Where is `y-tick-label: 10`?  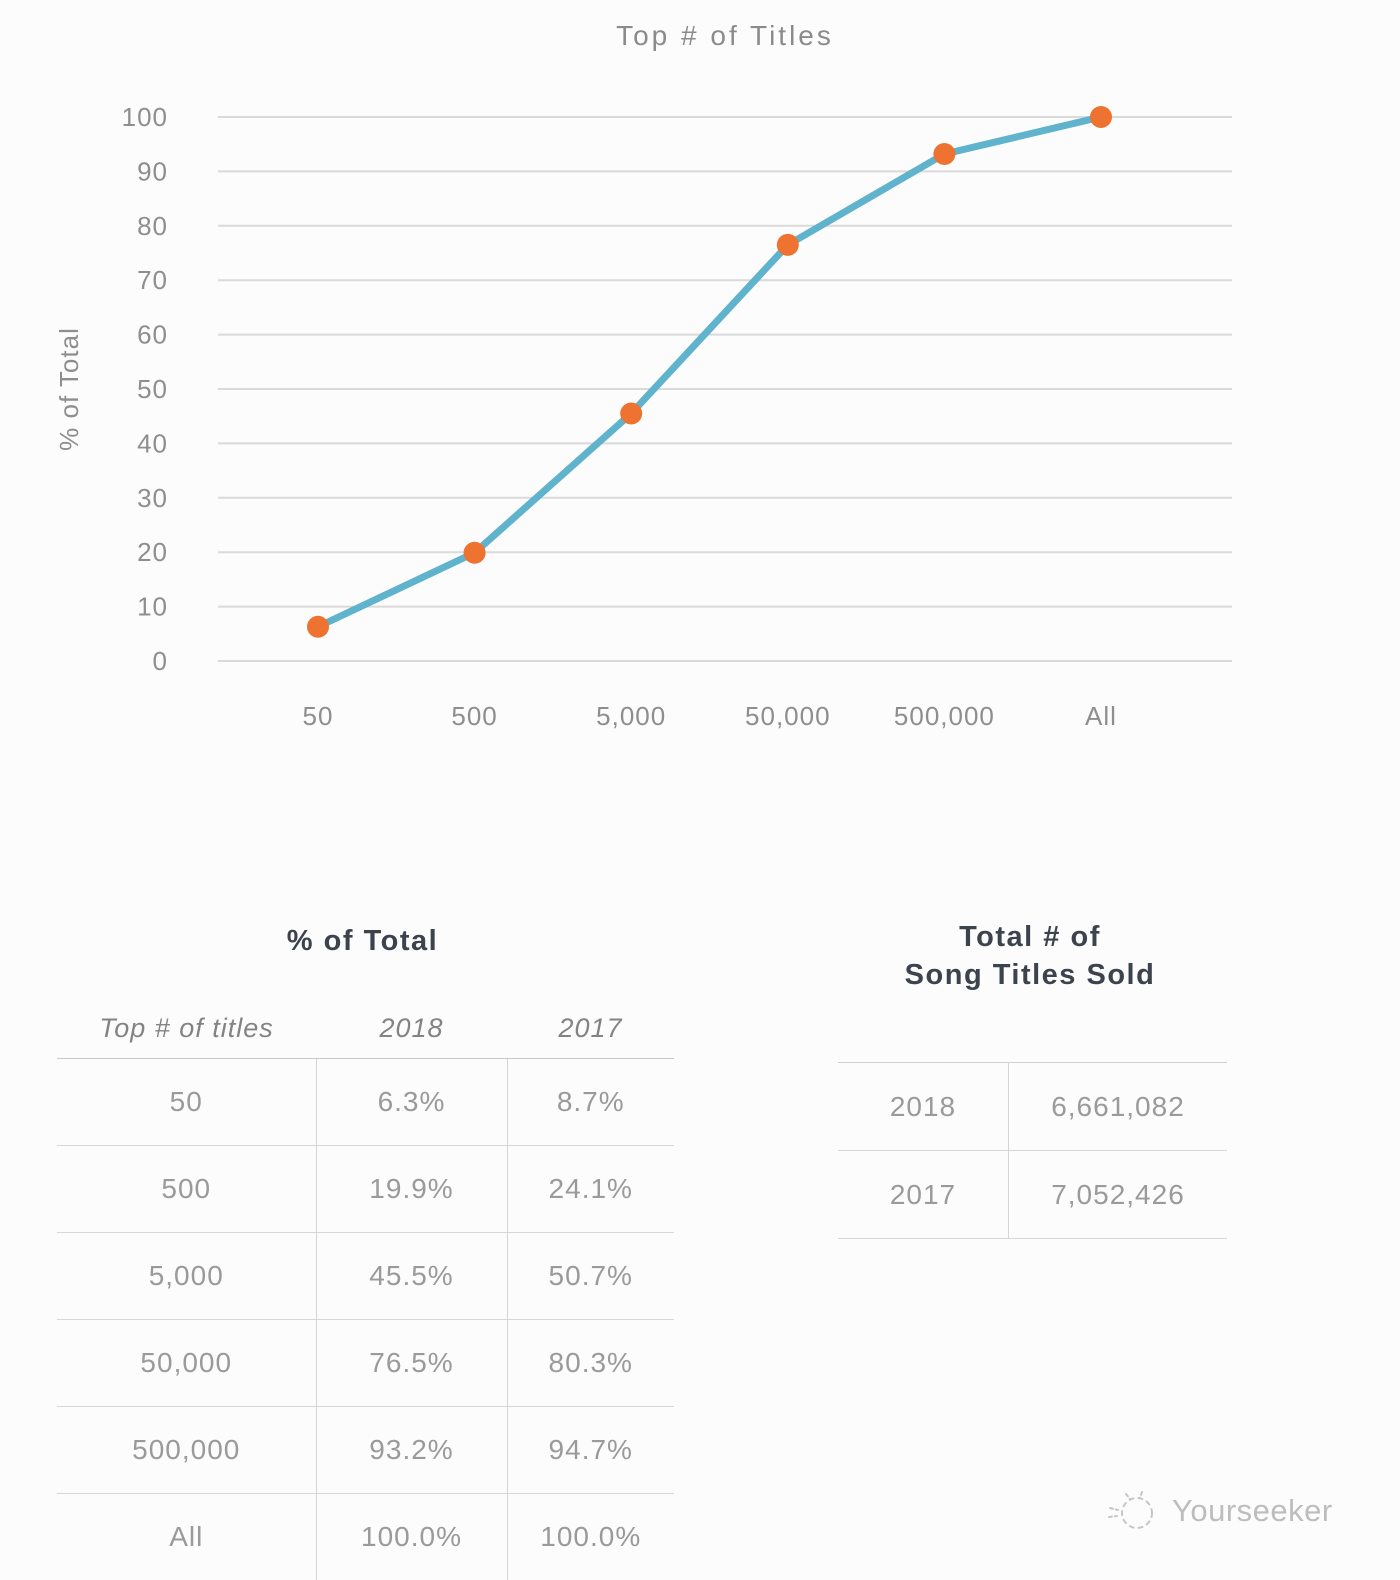 y-tick-label: 10 is located at coordinates (152, 607).